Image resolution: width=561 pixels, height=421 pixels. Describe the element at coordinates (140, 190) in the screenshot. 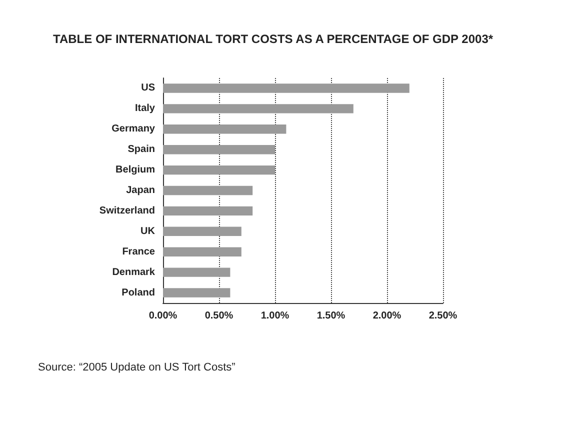

I see `y-tick-label: Japan` at that location.